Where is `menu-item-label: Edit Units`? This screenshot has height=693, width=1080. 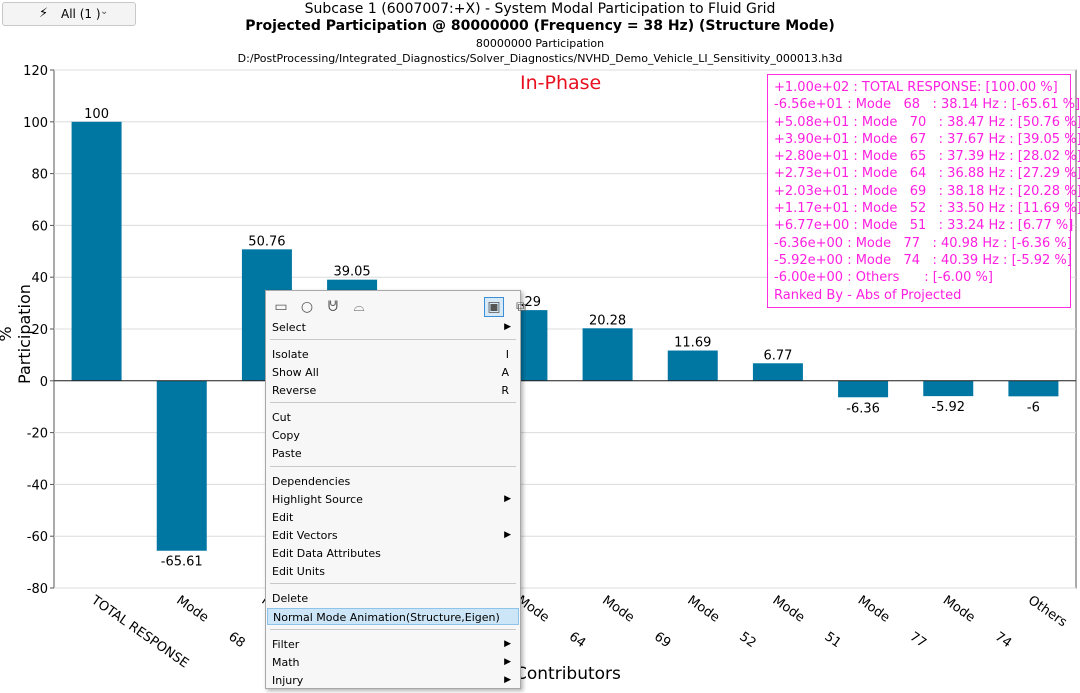 menu-item-label: Edit Units is located at coordinates (298, 571).